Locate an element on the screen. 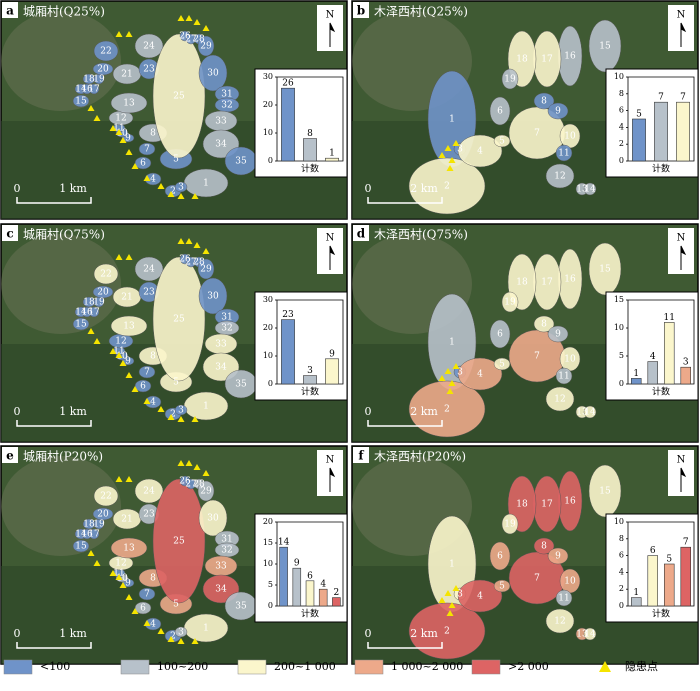 The height and width of the screenshot is (691, 700). y-tick-label: 20 is located at coordinates (268, 104).